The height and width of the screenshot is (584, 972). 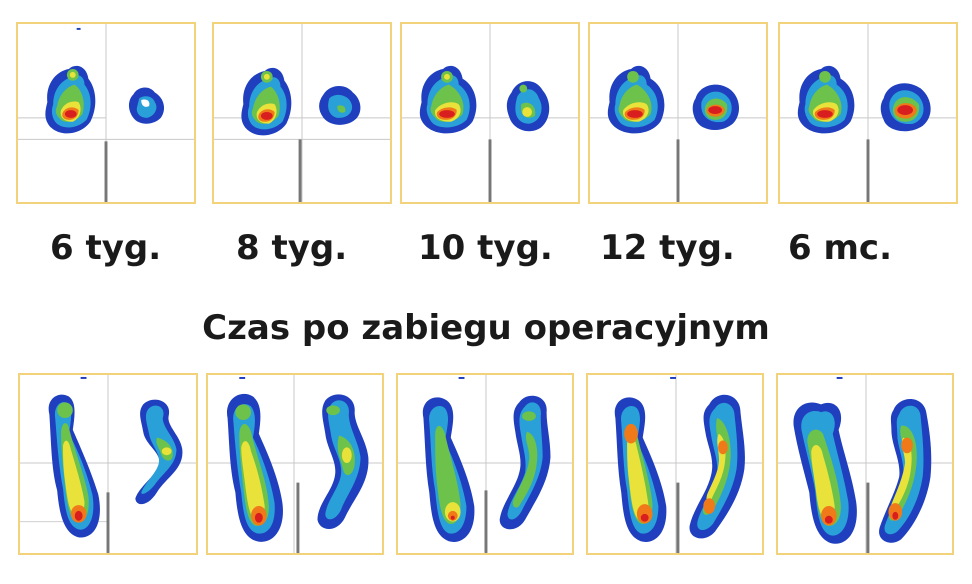 I want to click on time-label-6-weeks: 6 tyg., so click(x=106, y=248).